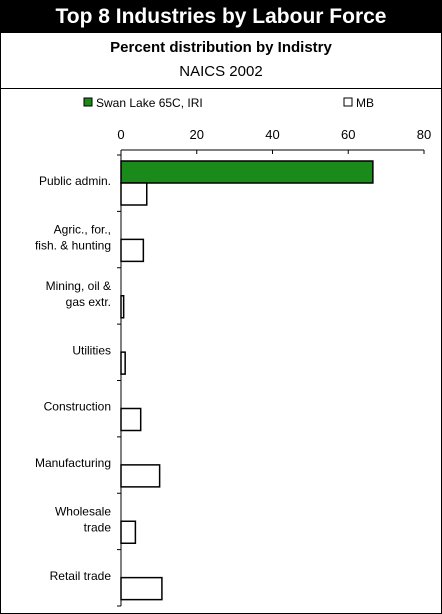 This screenshot has height=614, width=442. I want to click on legend-label-swan-lake: Swan Lake 65C, IRI, so click(149, 103).